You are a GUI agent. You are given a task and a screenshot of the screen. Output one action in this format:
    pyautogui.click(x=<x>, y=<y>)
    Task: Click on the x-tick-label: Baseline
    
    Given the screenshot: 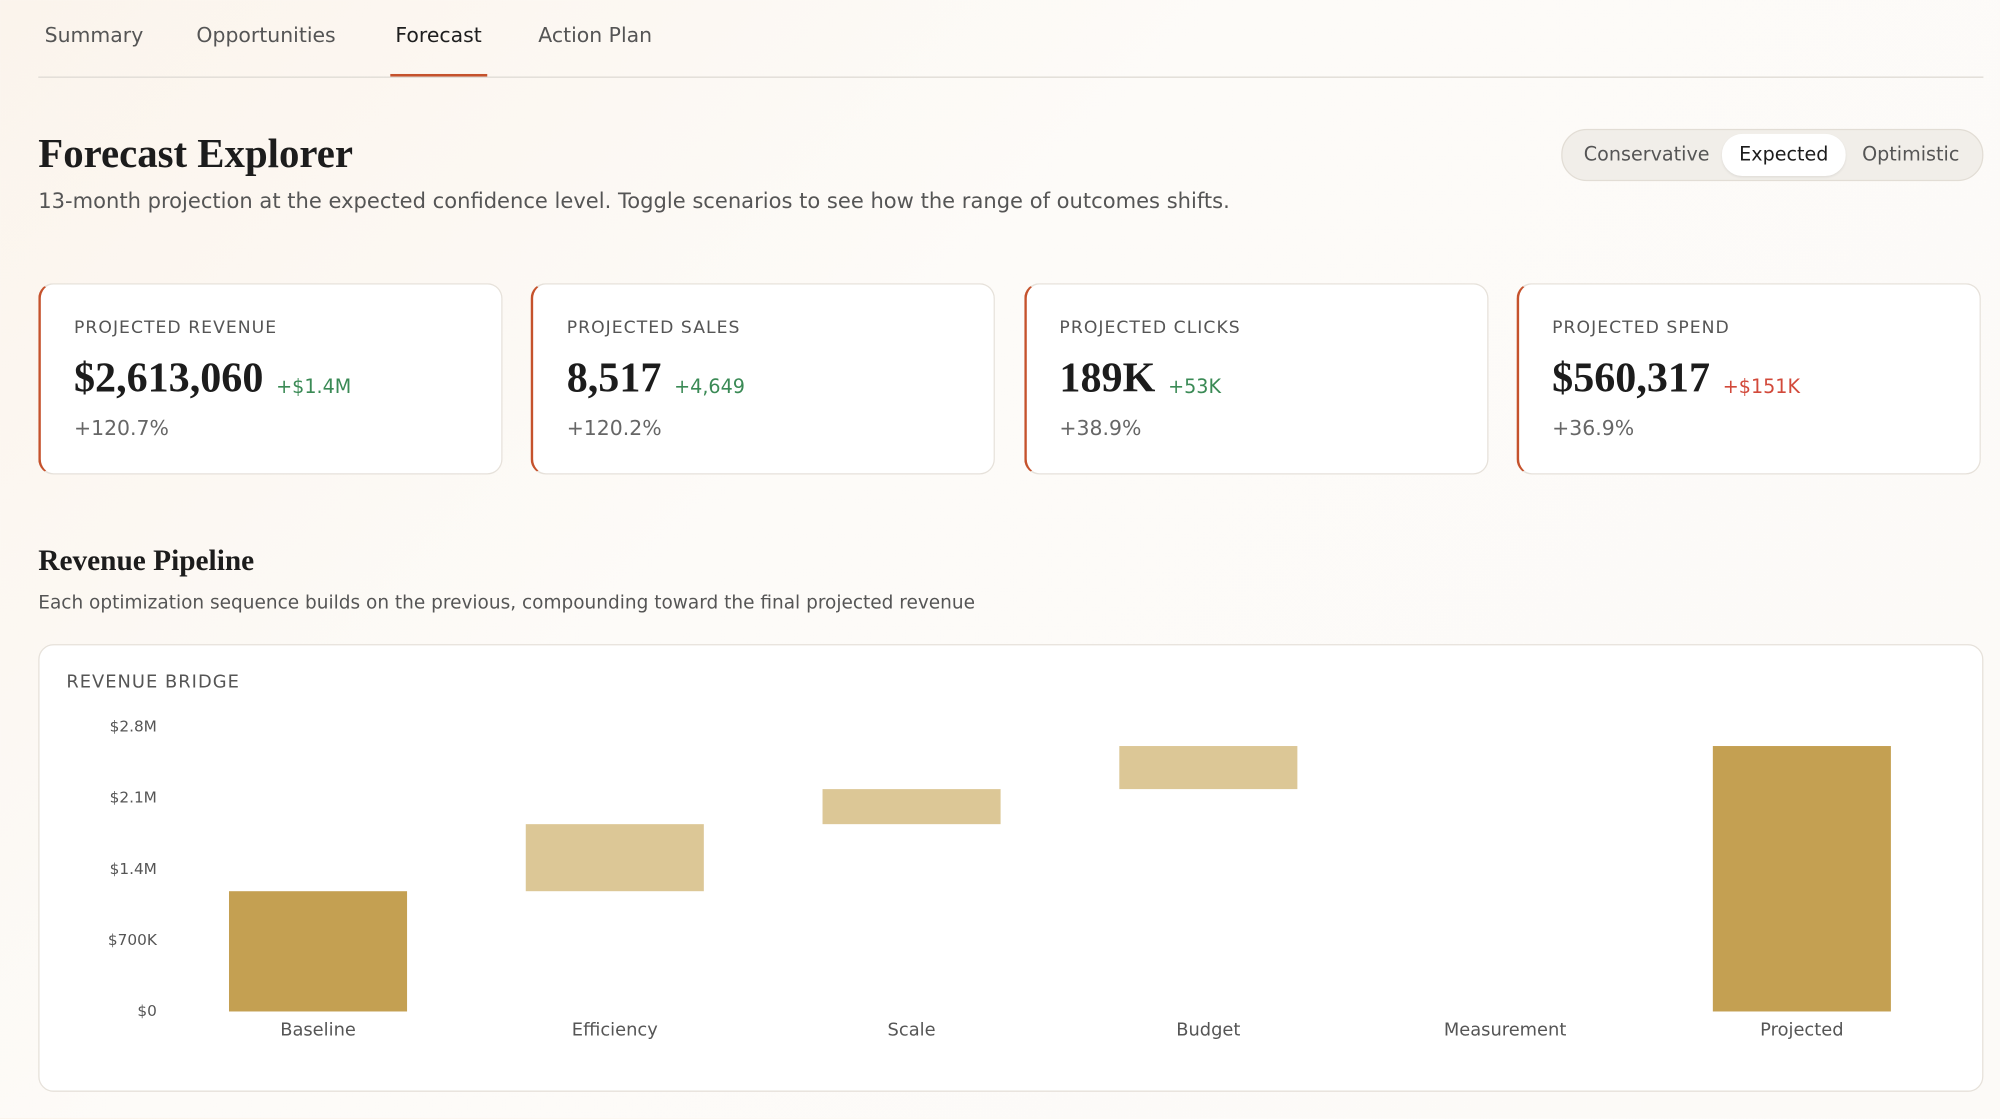 What is the action you would take?
    pyautogui.click(x=318, y=1030)
    